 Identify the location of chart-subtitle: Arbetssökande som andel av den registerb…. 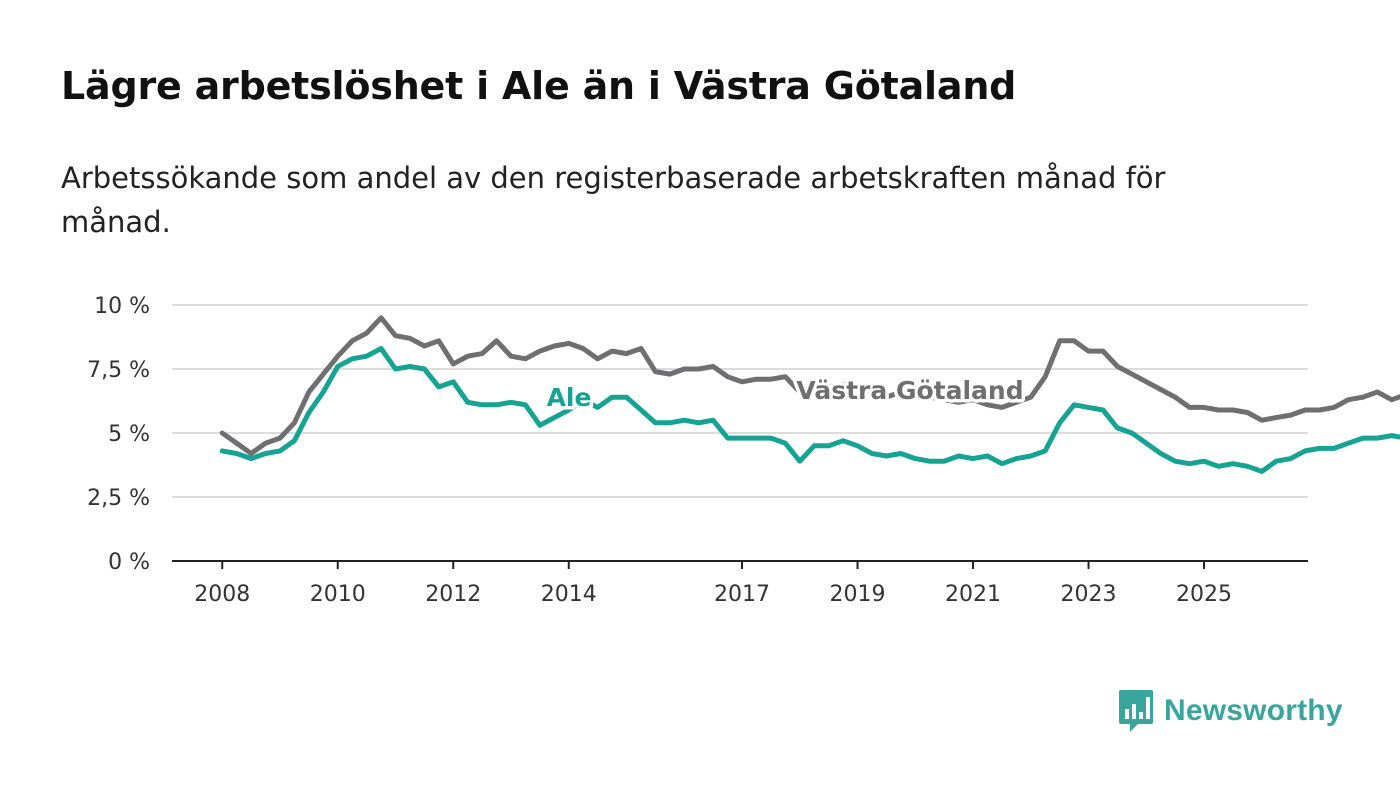
(613, 200).